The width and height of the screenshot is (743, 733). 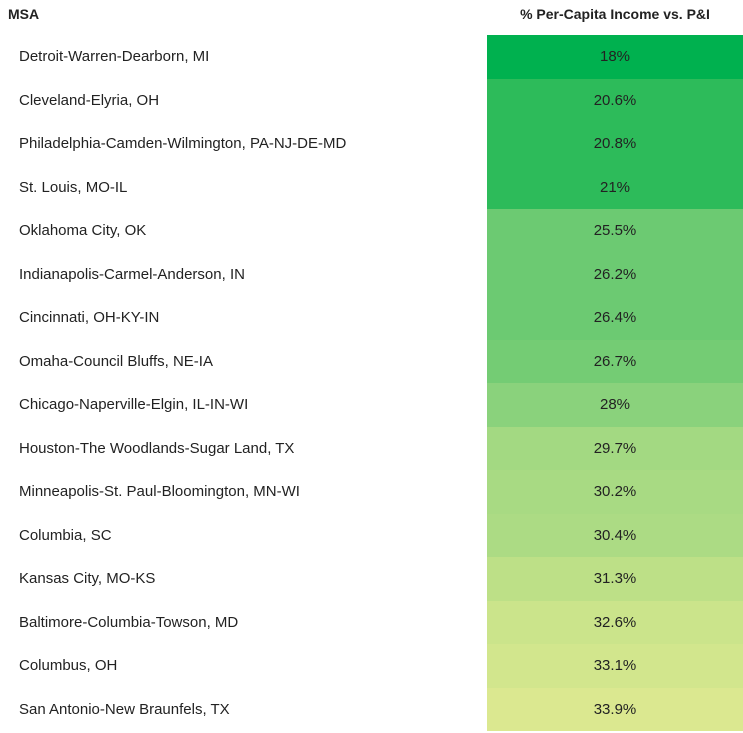 What do you see at coordinates (615, 57) in the screenshot?
I see `value-cell: 18%` at bounding box center [615, 57].